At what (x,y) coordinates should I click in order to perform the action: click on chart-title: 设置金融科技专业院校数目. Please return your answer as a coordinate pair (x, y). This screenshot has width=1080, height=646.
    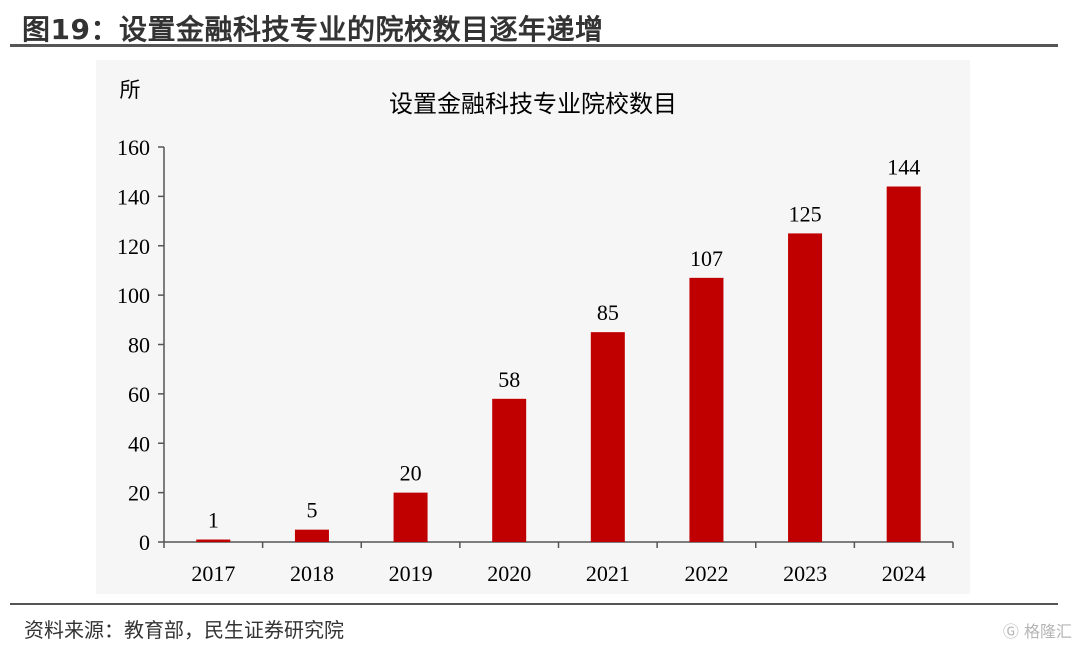
    Looking at the image, I should click on (533, 104).